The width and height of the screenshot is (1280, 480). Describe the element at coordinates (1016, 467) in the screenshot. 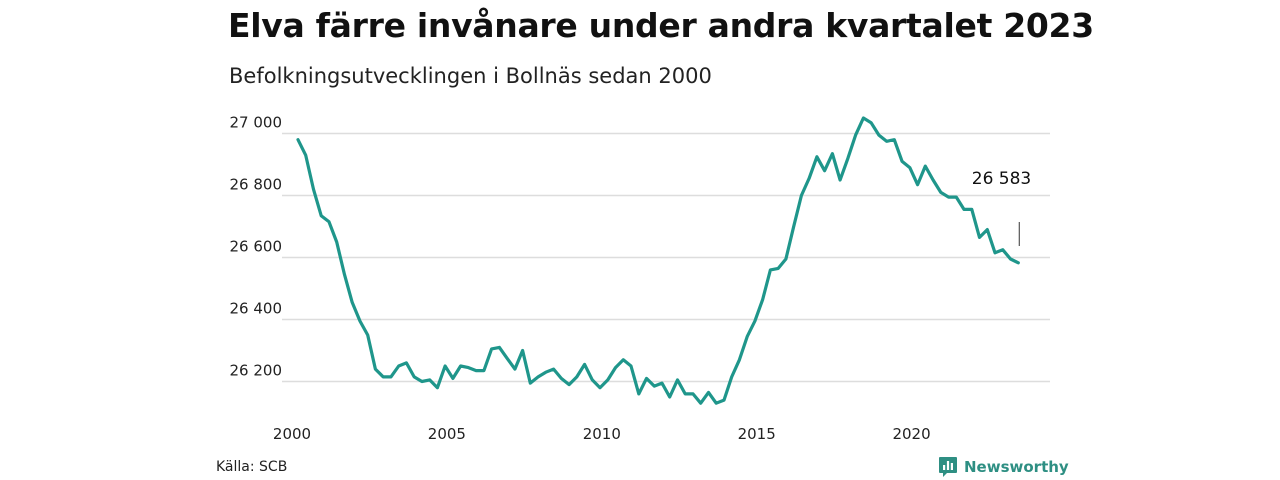

I see `brand-name: Newsworthy` at that location.